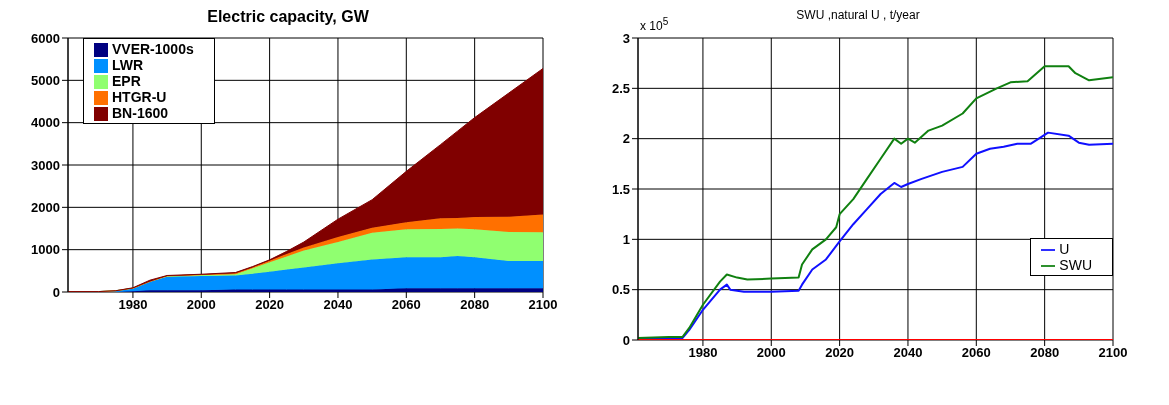  I want to click on legend-label: HTGR-U, so click(139, 97).